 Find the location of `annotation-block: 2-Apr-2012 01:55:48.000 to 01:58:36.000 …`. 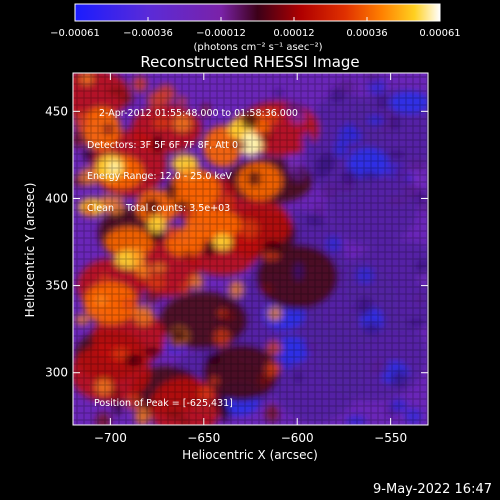

annotation-block: 2-Apr-2012 01:55:48.000 to 01:58:36.000 … is located at coordinates (192, 156).